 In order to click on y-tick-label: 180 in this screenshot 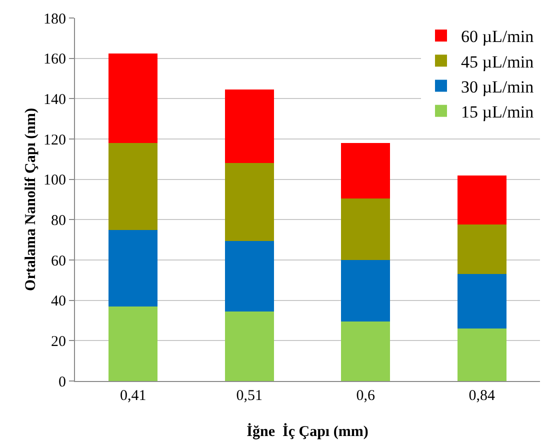, I will do `click(55, 19)`.